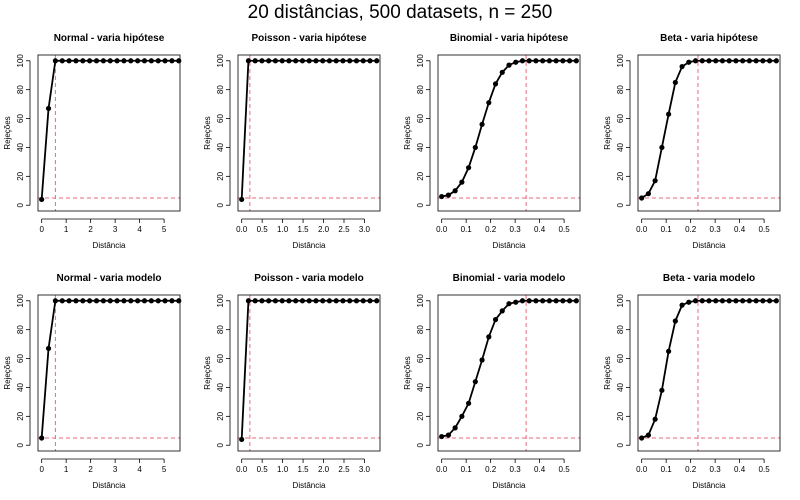 This screenshot has width=800, height=500. I want to click on panel-title: Normal - varia modelo, so click(108, 278).